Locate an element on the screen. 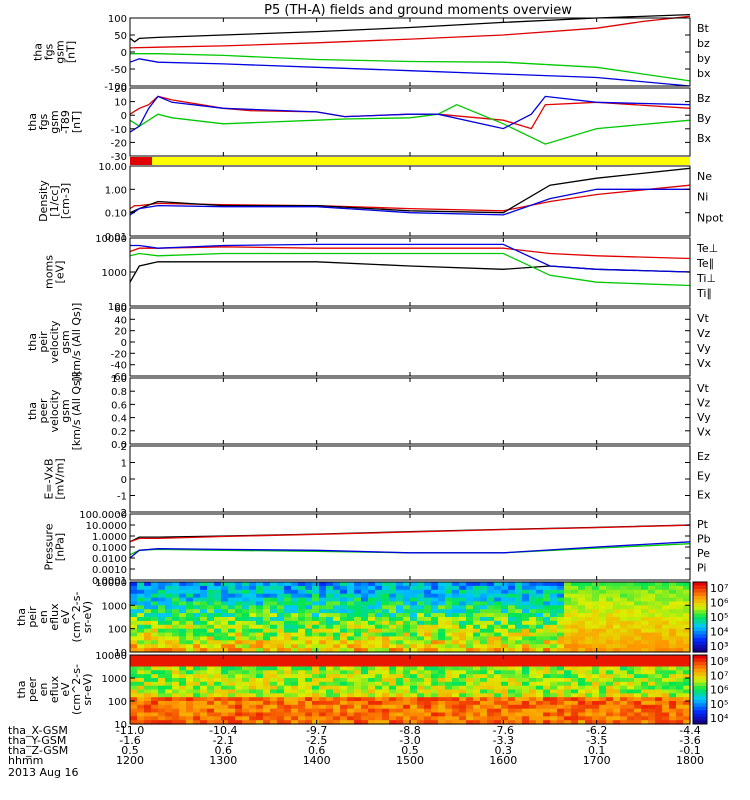 The height and width of the screenshot is (800, 750). y-tick-label: 1.0000 is located at coordinates (109, 537).